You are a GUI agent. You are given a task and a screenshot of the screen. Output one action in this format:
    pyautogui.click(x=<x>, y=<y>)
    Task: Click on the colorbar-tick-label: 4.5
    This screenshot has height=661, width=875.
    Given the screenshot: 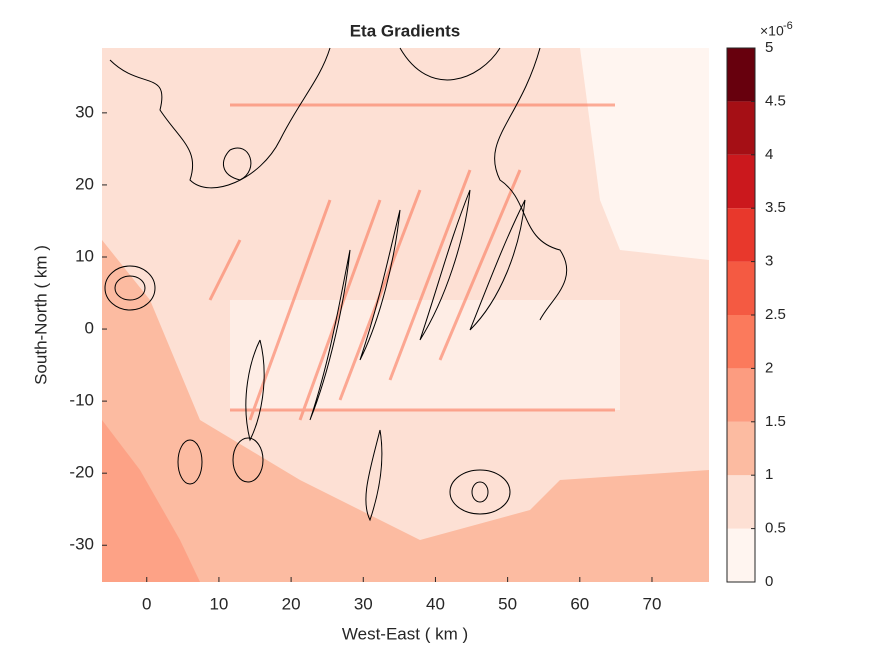 What is the action you would take?
    pyautogui.click(x=775, y=100)
    